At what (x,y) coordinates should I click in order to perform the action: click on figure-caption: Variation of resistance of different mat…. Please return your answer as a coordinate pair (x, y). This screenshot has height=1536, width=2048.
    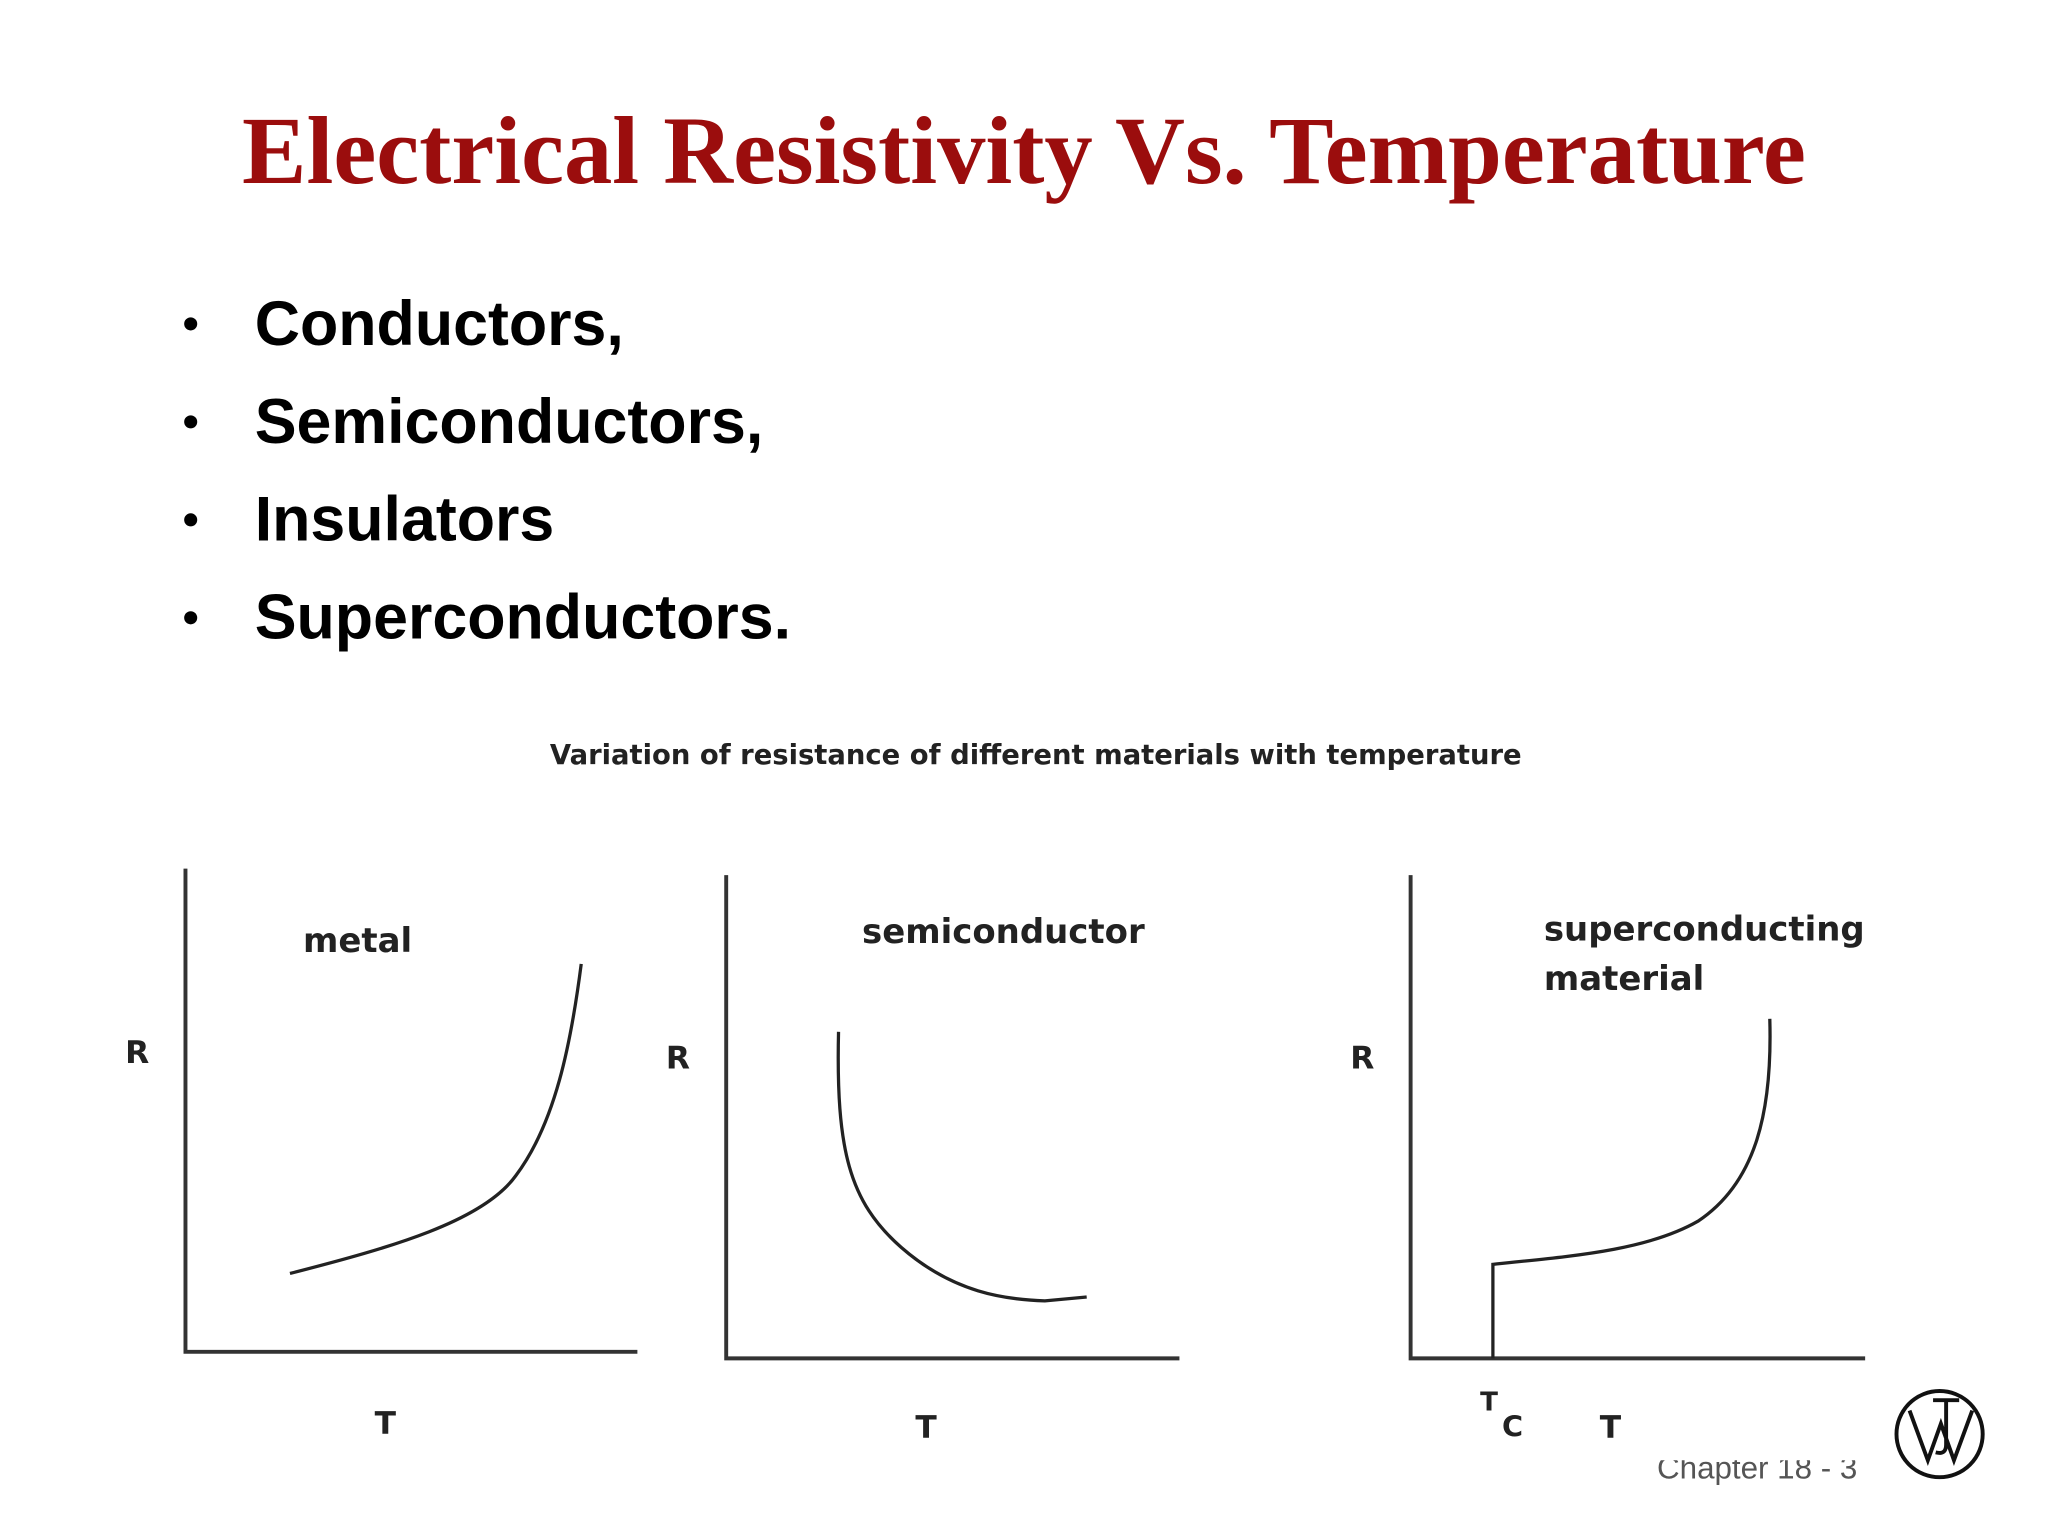
    Looking at the image, I should click on (1036, 755).